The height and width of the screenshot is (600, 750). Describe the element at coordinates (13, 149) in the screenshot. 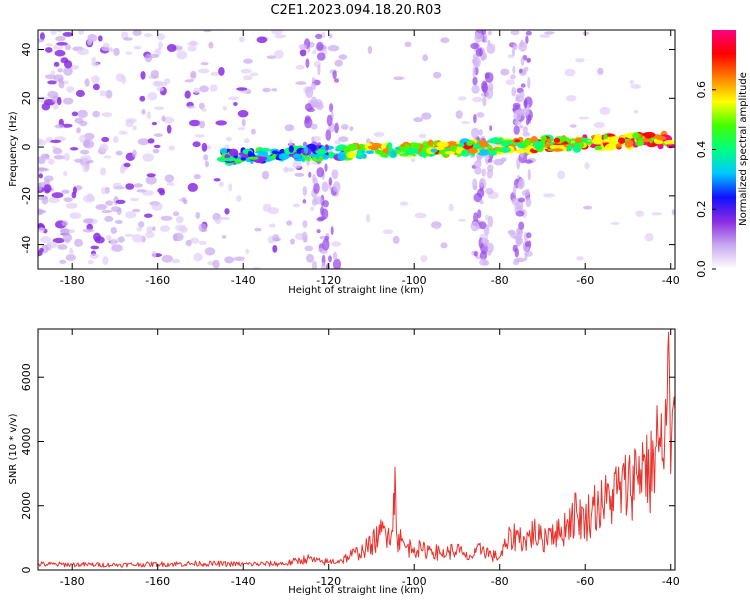

I see `spectrogram-y-label: Frequency (Hz)` at that location.